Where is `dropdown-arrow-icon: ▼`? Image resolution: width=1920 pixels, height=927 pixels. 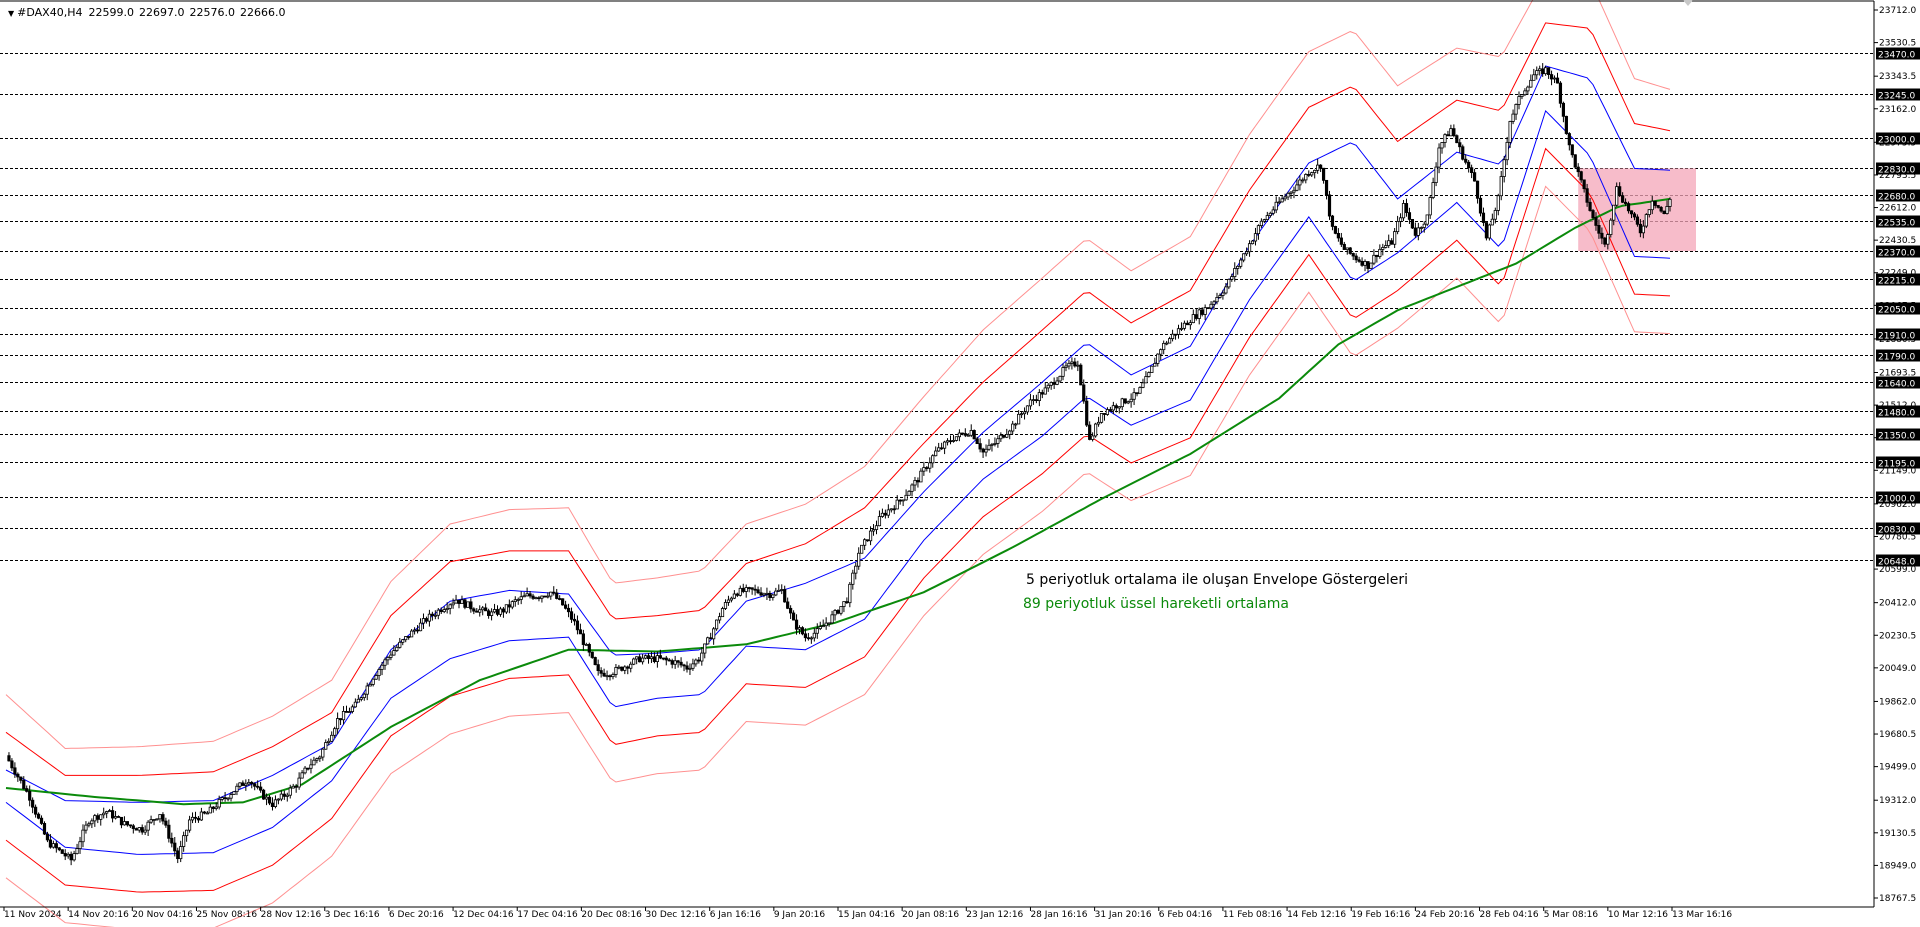 dropdown-arrow-icon: ▼ is located at coordinates (11, 13).